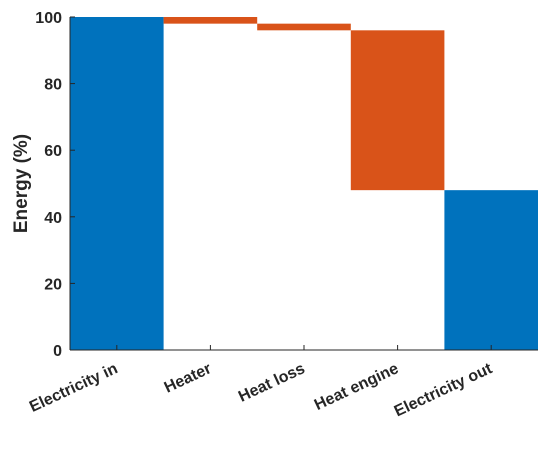 The image size is (560, 455). What do you see at coordinates (53, 284) in the screenshot?
I see `y-tick-label: 20` at bounding box center [53, 284].